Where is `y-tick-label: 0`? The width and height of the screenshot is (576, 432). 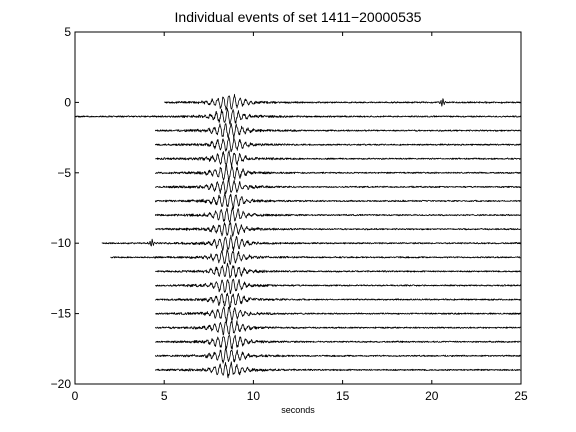 y-tick-label: 0 is located at coordinates (67, 102).